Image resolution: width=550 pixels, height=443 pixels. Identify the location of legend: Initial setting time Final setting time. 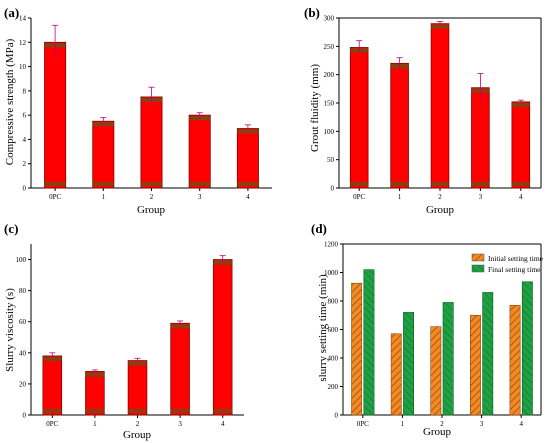
(507, 263).